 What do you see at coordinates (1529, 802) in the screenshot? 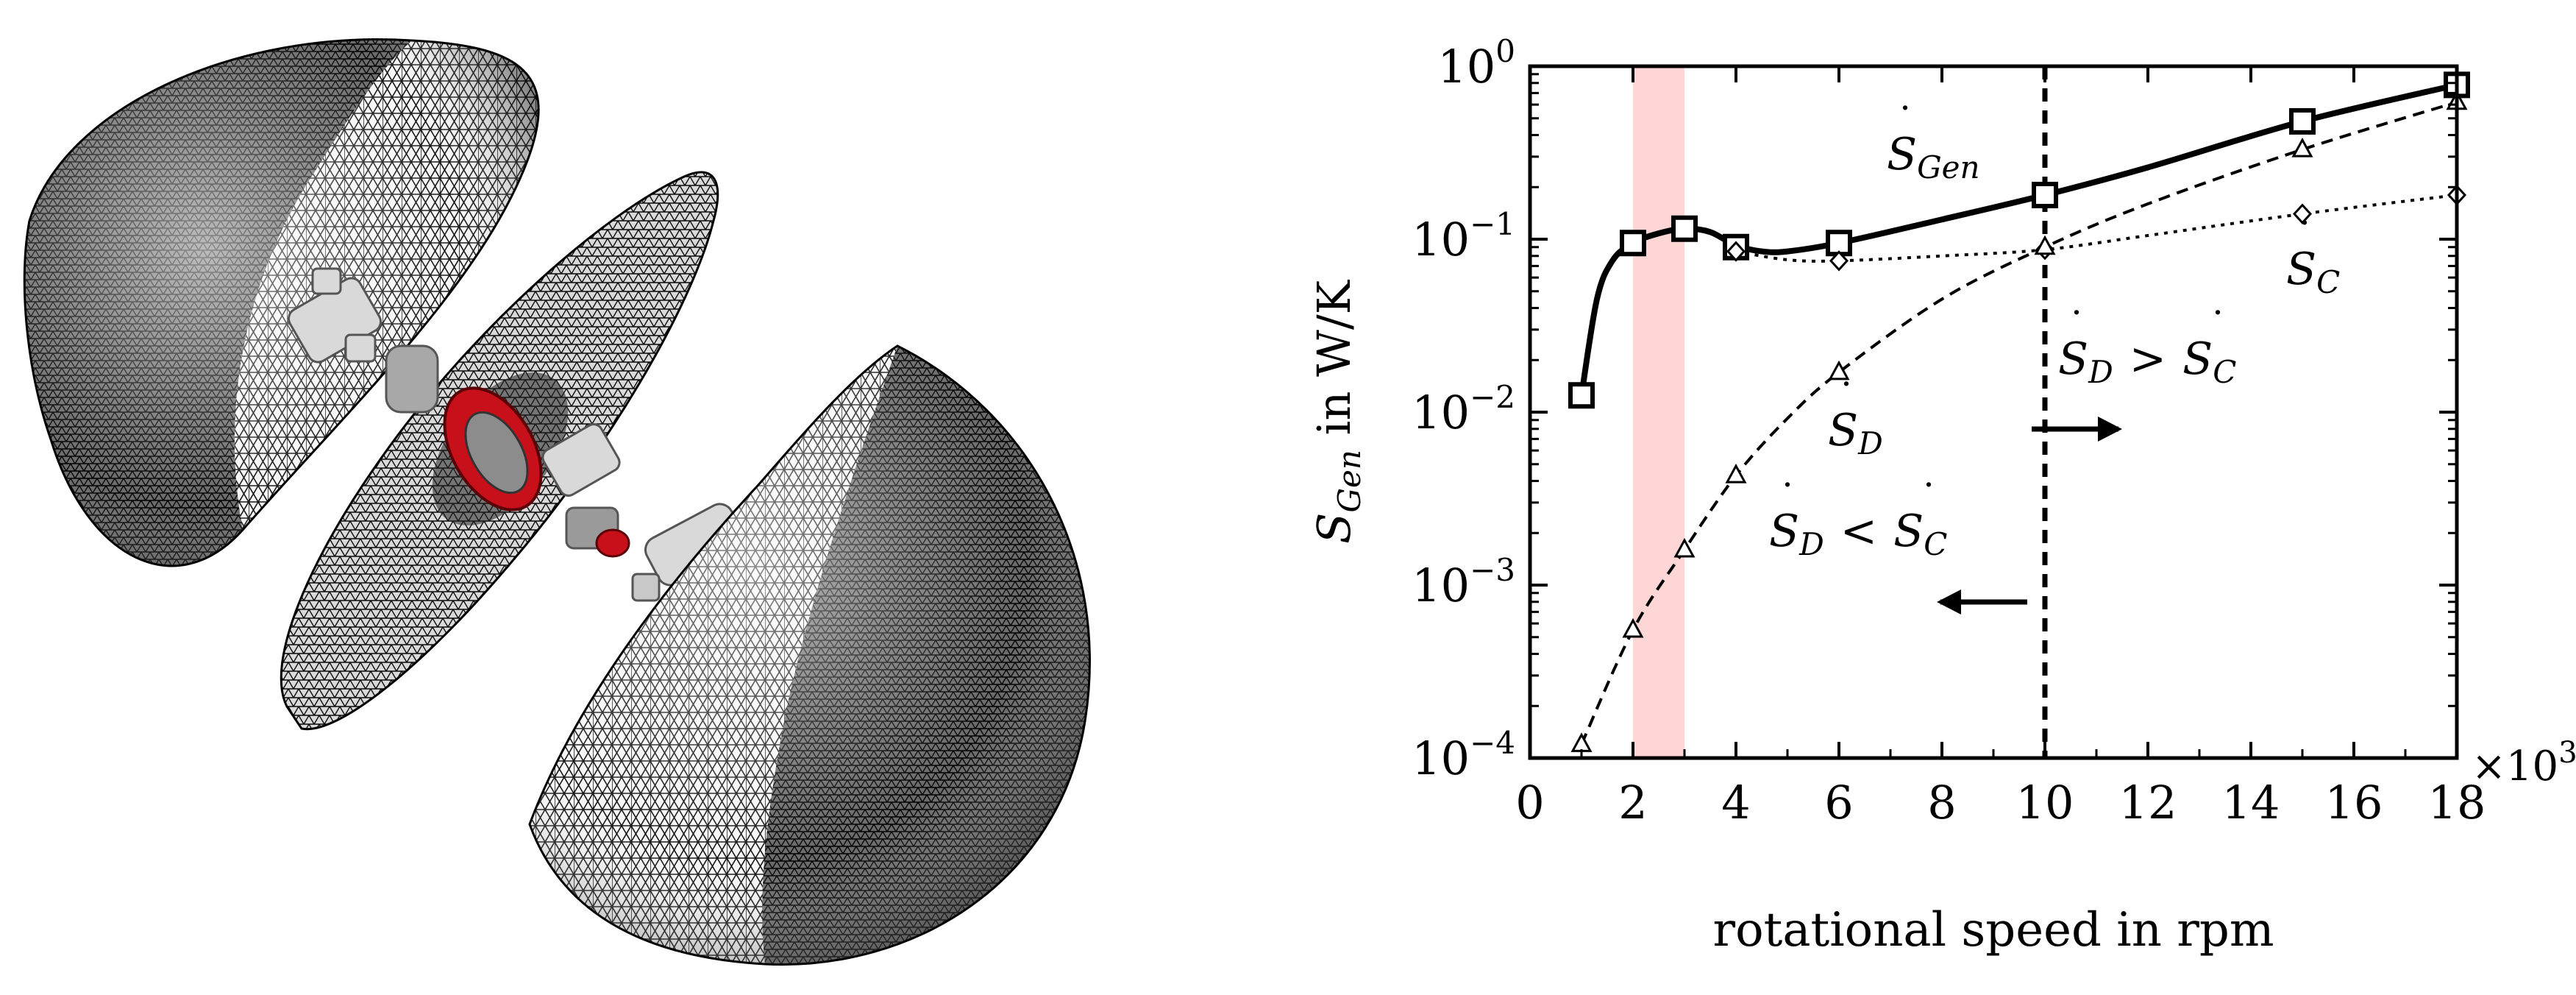
I see `x-tick-label: 0` at bounding box center [1529, 802].